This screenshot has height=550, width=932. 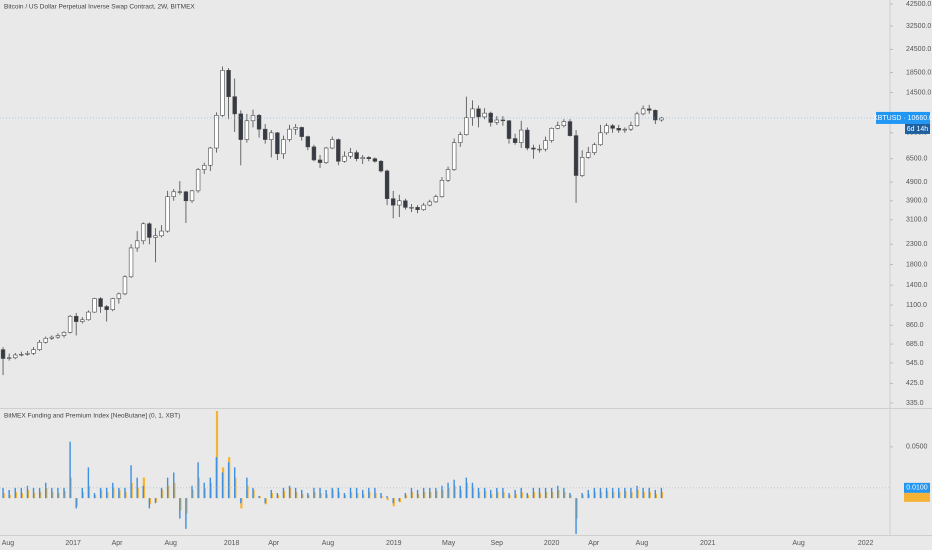 What do you see at coordinates (903, 117) in the screenshot?
I see `last-price-box` at bounding box center [903, 117].